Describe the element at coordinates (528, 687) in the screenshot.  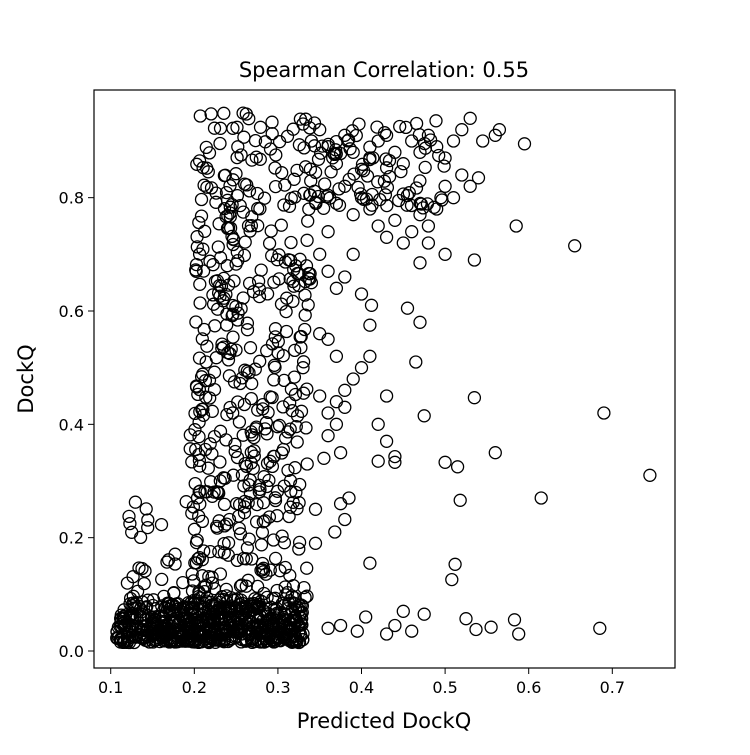
I see `x-tick-label: 0.6` at that location.